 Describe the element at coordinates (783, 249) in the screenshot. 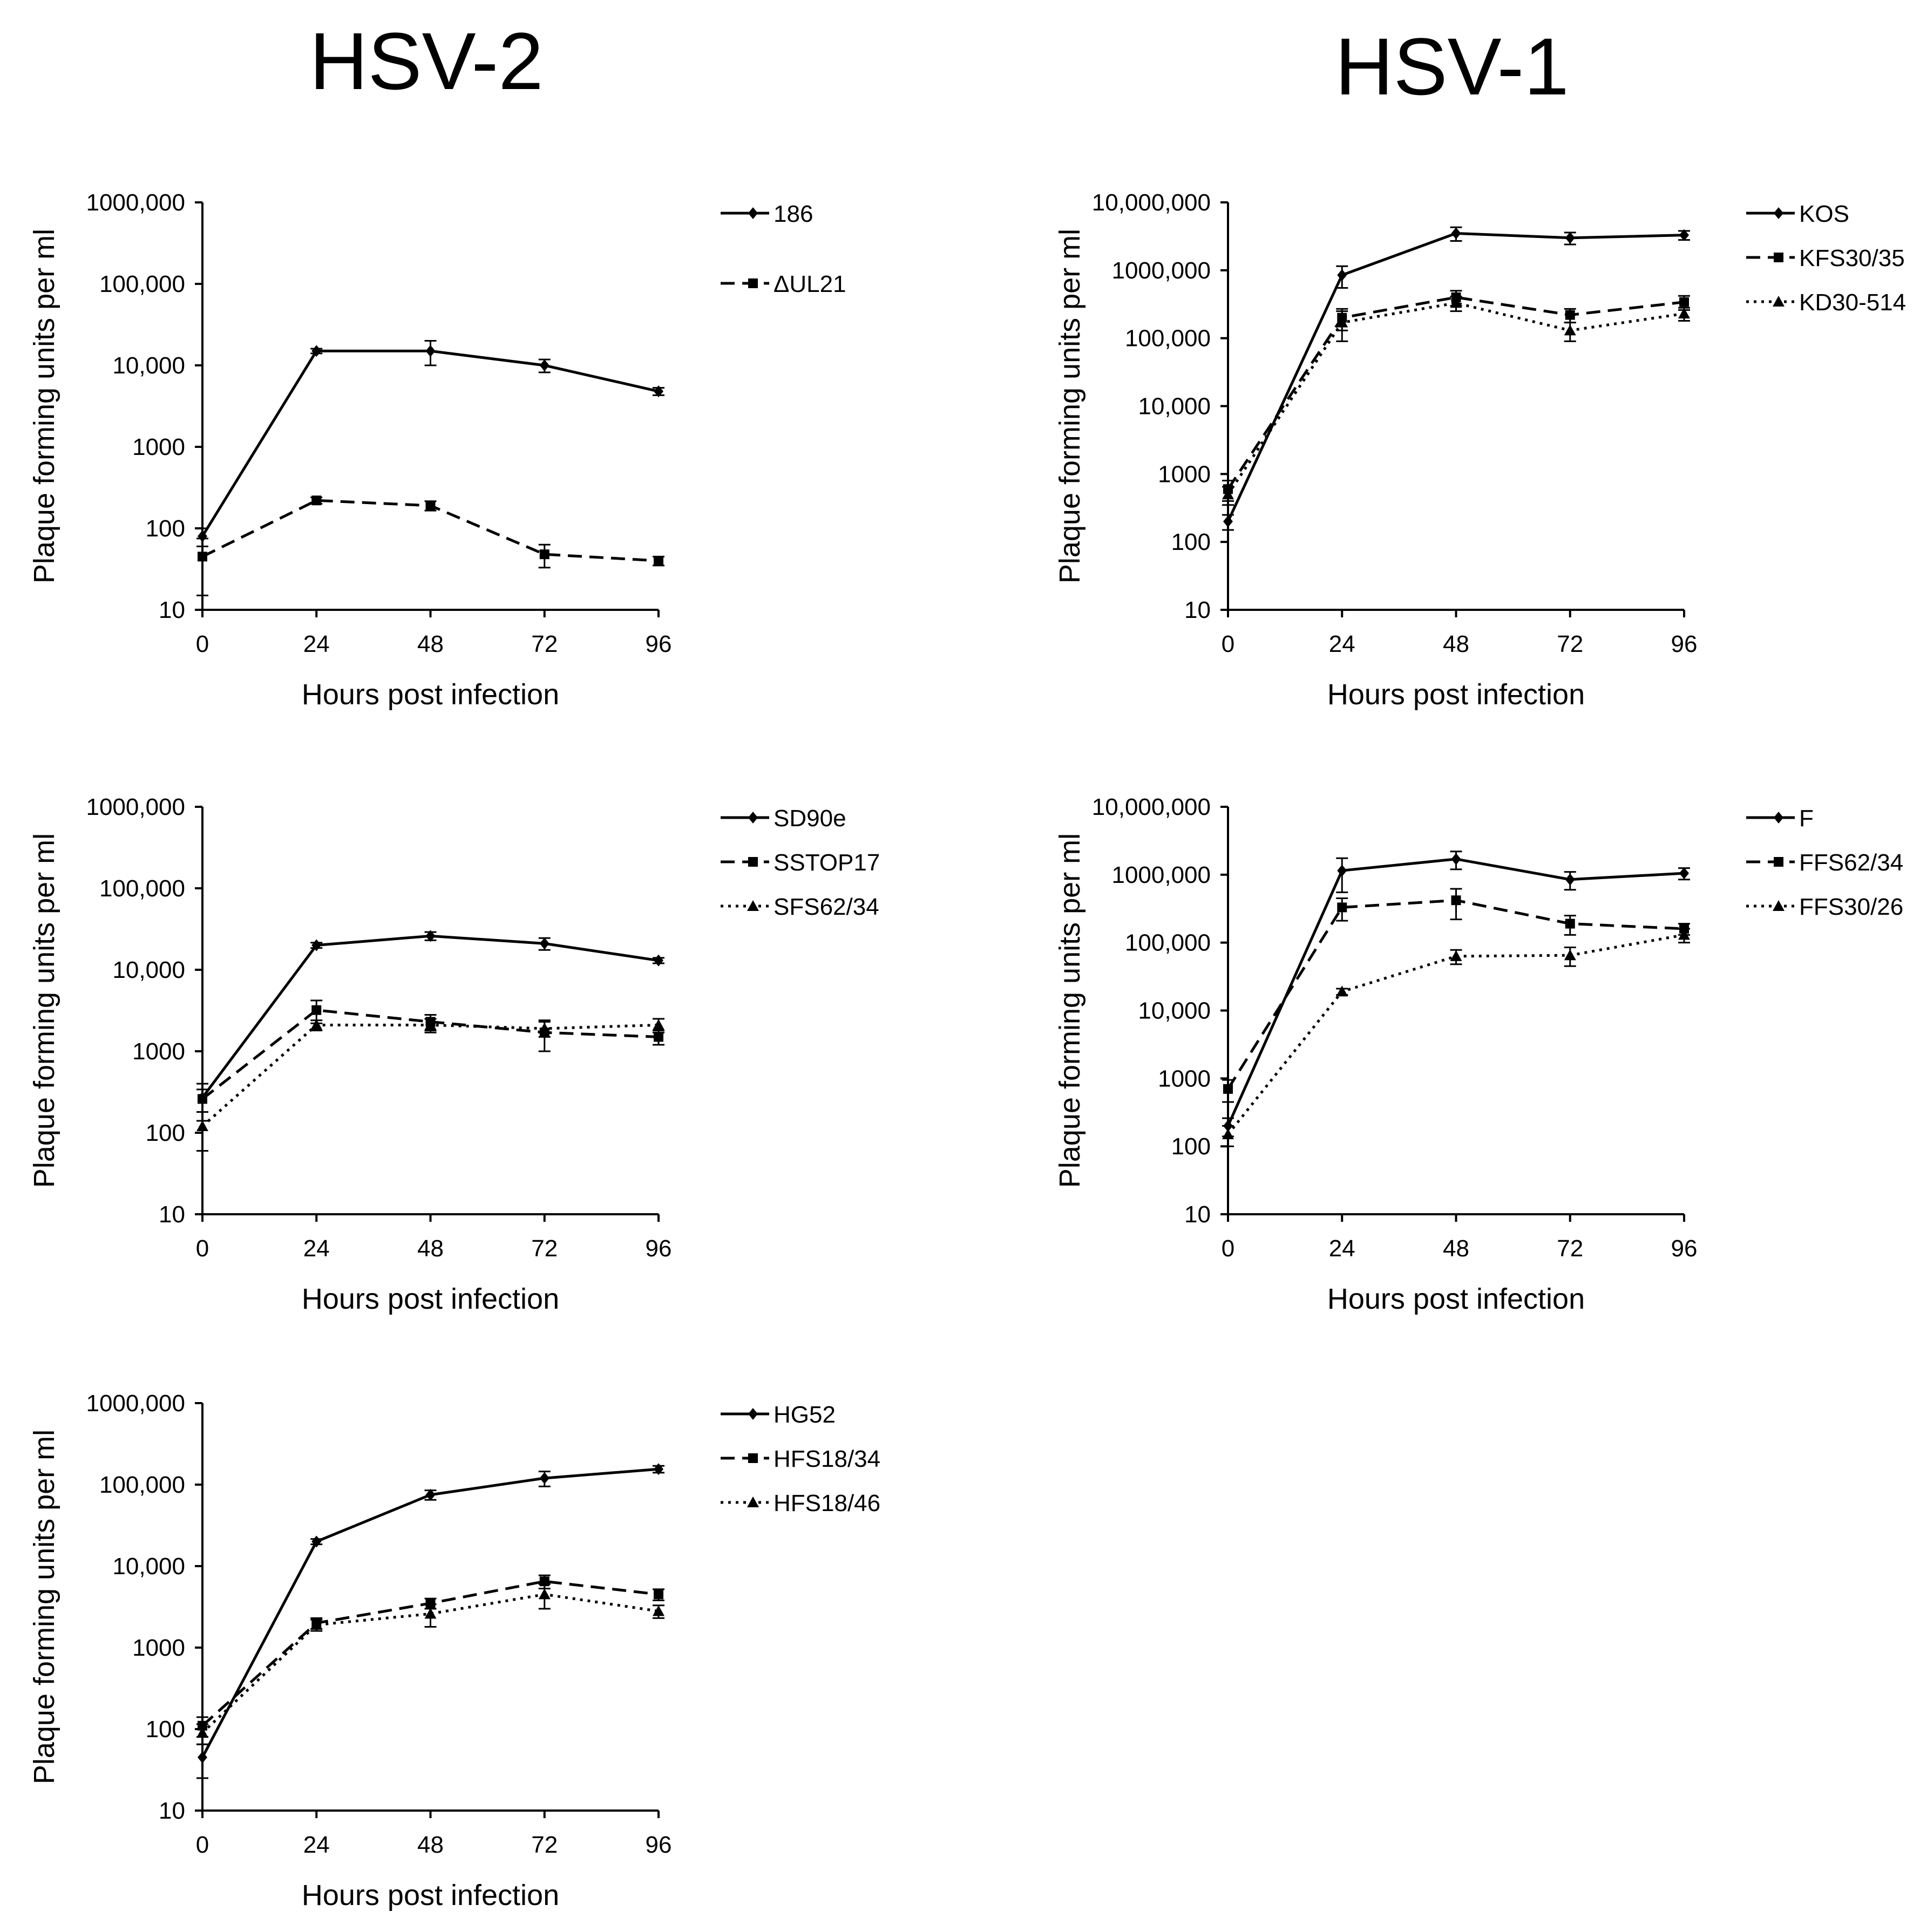

I see `legend: 186 ΔUL21` at that location.